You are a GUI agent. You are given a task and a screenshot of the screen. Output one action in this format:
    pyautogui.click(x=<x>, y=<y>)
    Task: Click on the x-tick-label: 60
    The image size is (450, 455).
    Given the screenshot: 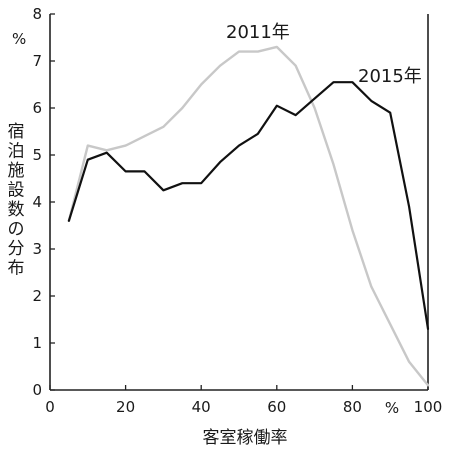 What is the action you would take?
    pyautogui.click(x=276, y=407)
    